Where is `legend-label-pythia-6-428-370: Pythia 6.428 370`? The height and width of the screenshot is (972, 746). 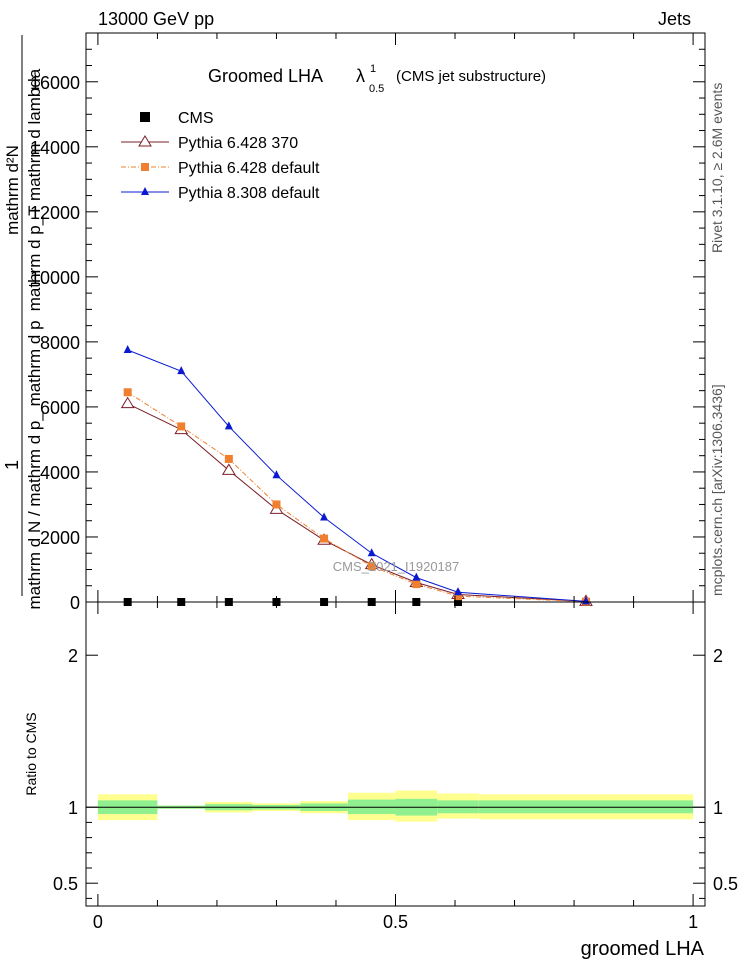
legend-label-pythia-6-428-370: Pythia 6.428 370 is located at coordinates (238, 143).